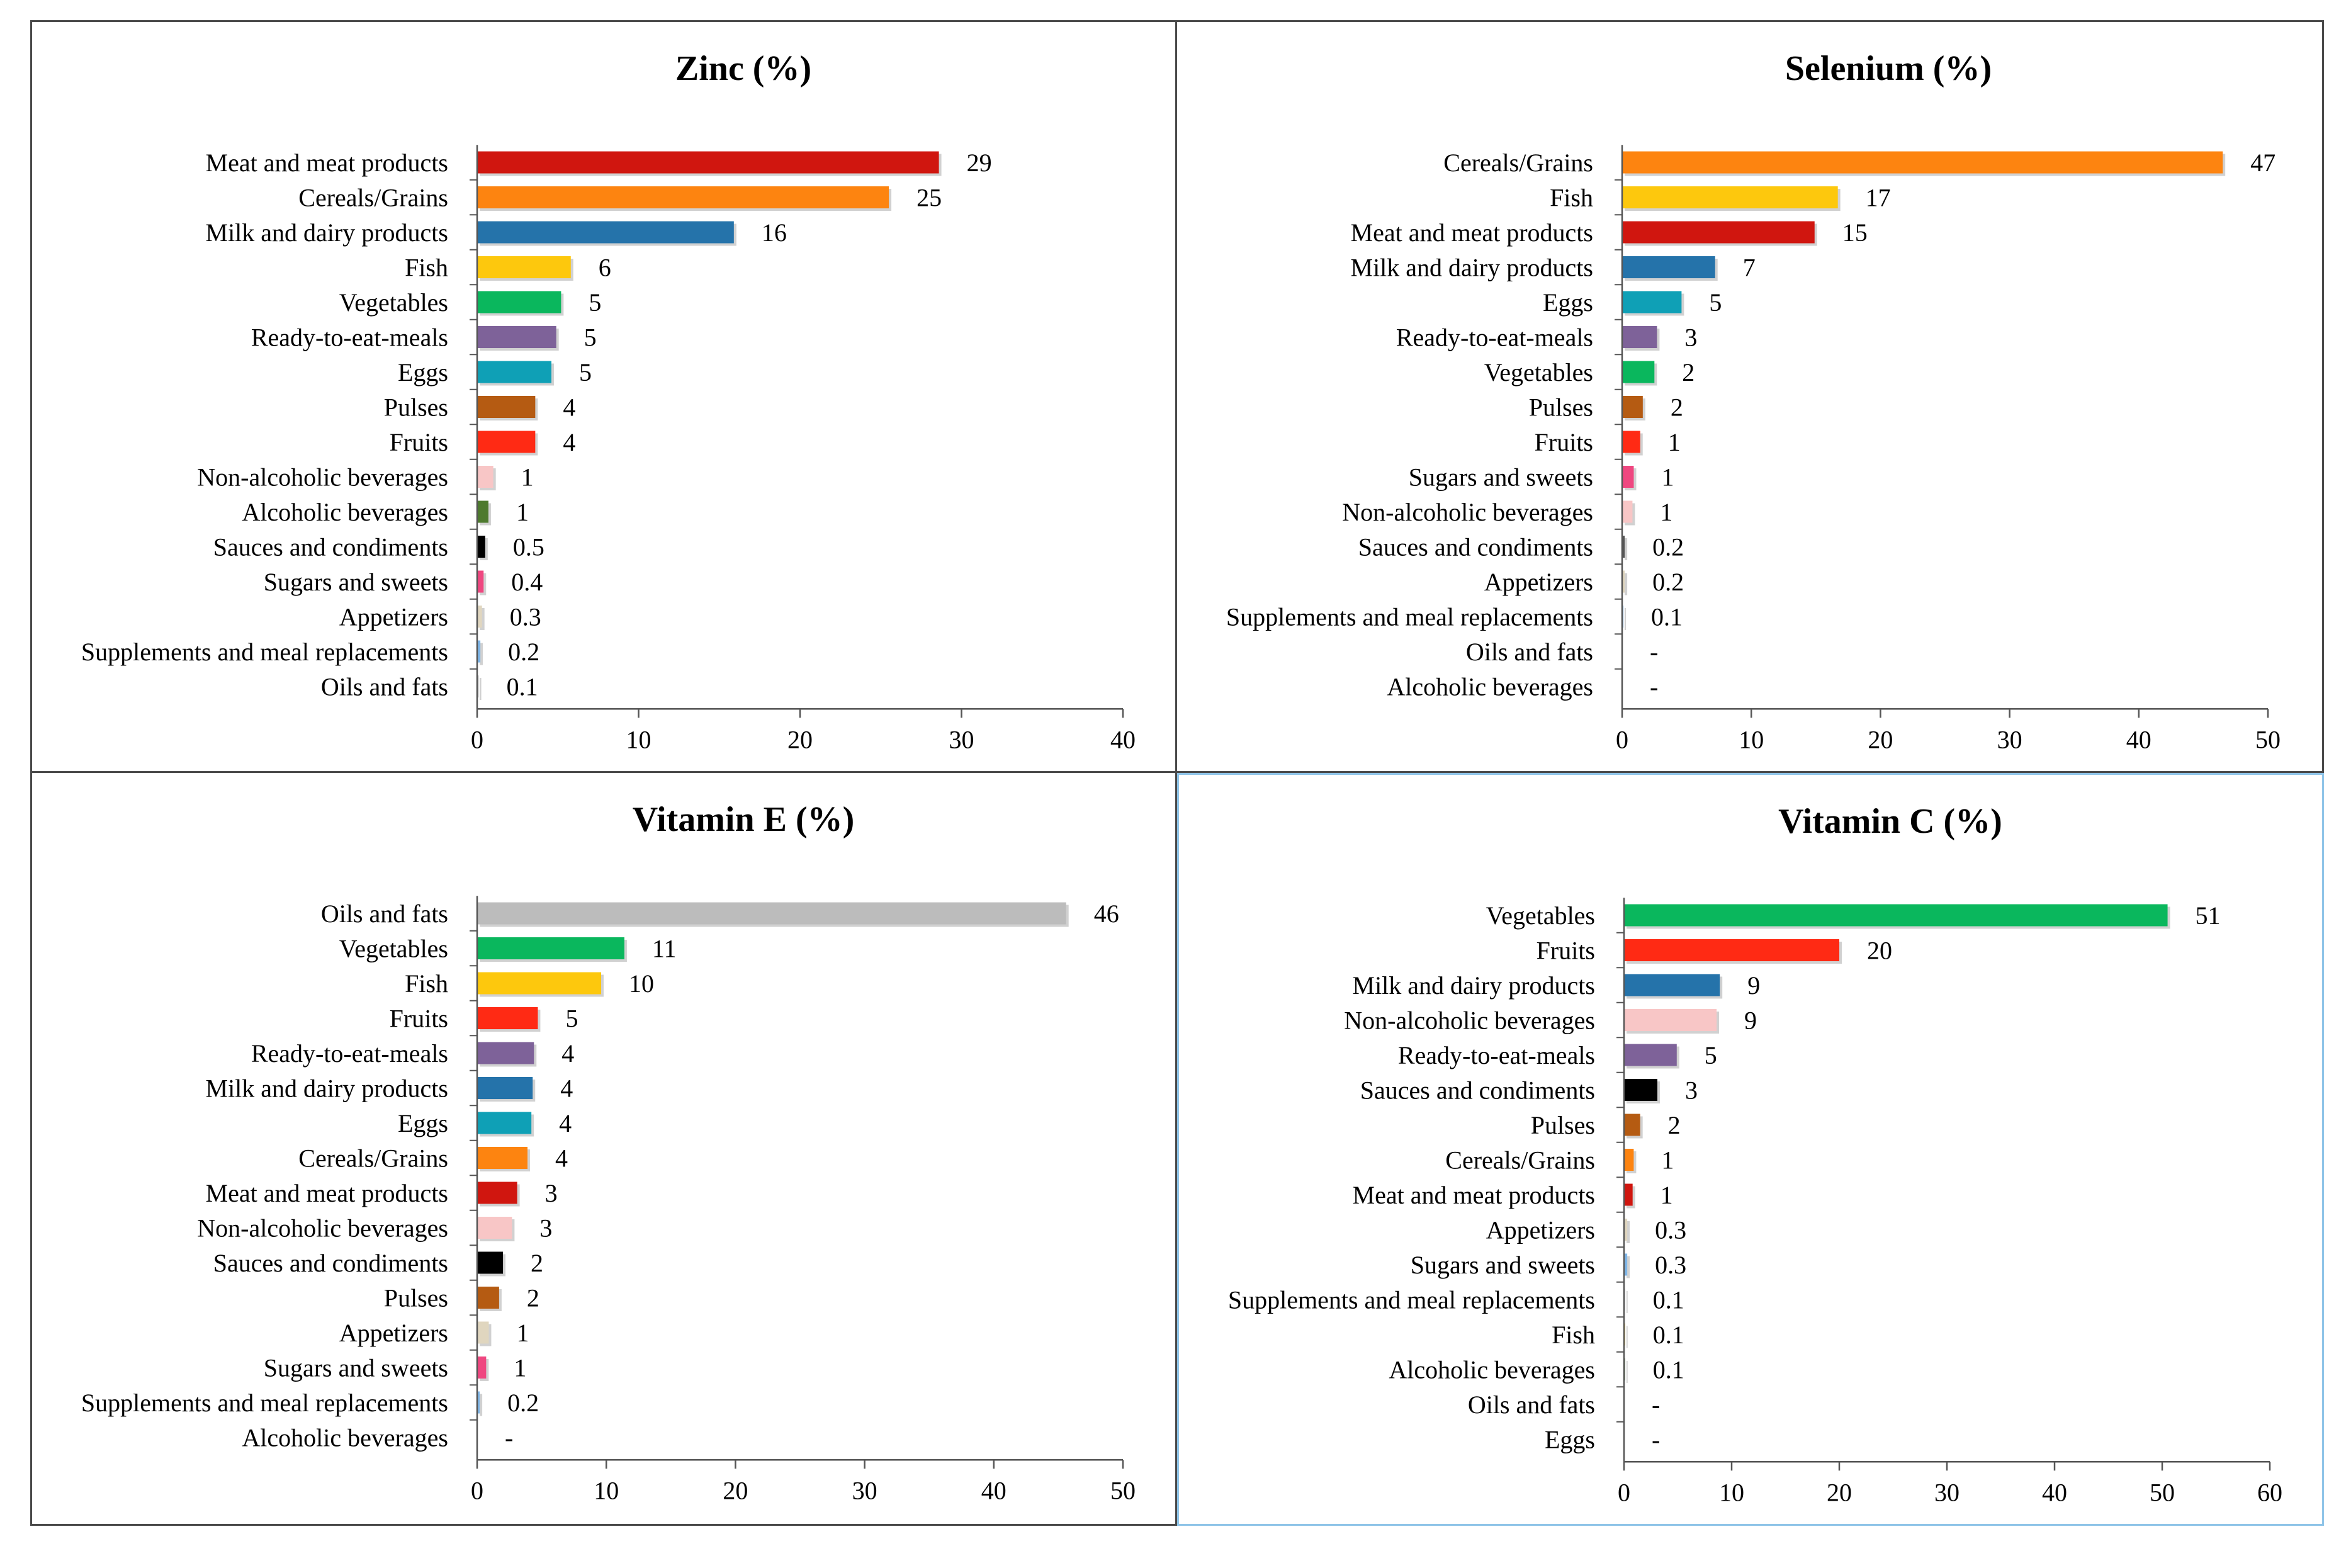  I want to click on zinc-category-label: Eggs, so click(423, 372).